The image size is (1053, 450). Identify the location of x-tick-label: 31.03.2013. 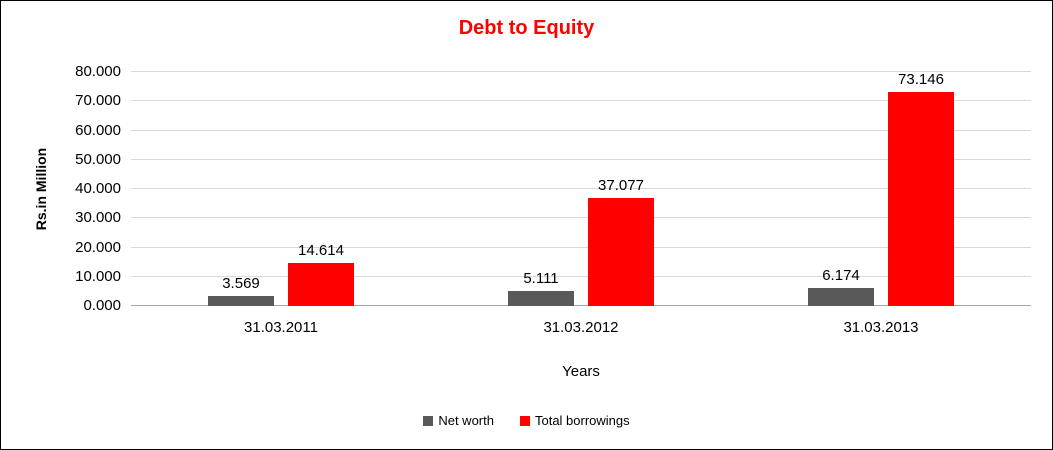
(881, 327).